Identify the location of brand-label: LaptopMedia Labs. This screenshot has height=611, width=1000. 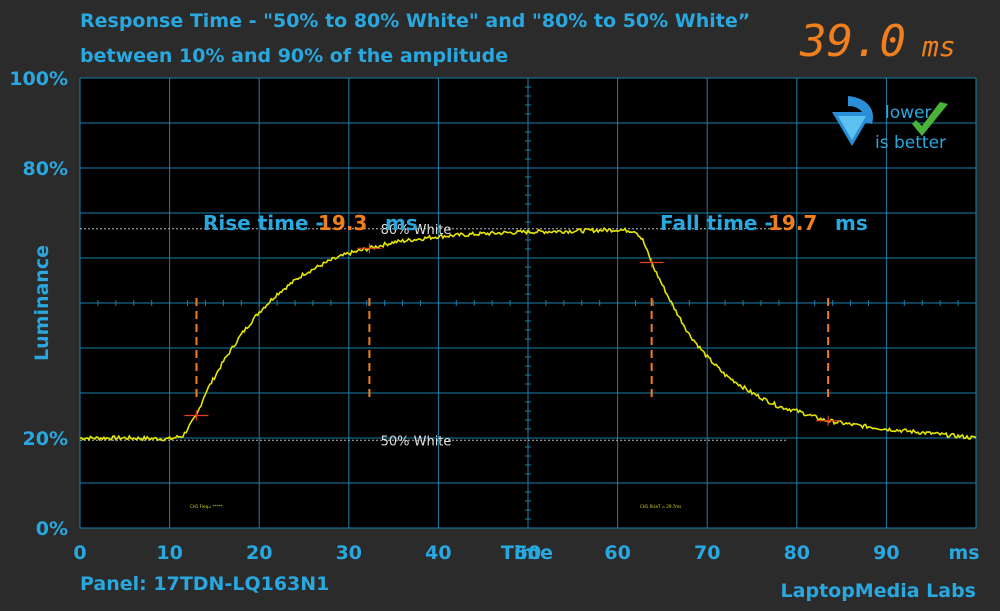
(878, 591).